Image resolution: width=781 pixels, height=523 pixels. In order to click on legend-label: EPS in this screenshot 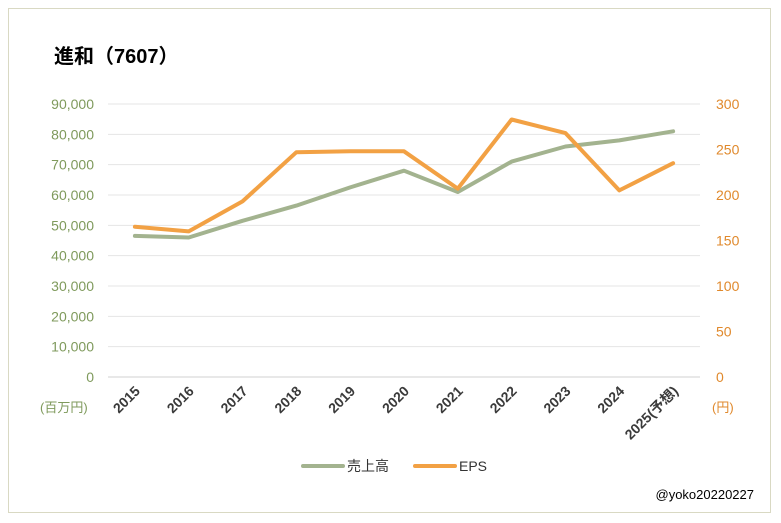, I will do `click(473, 466)`.